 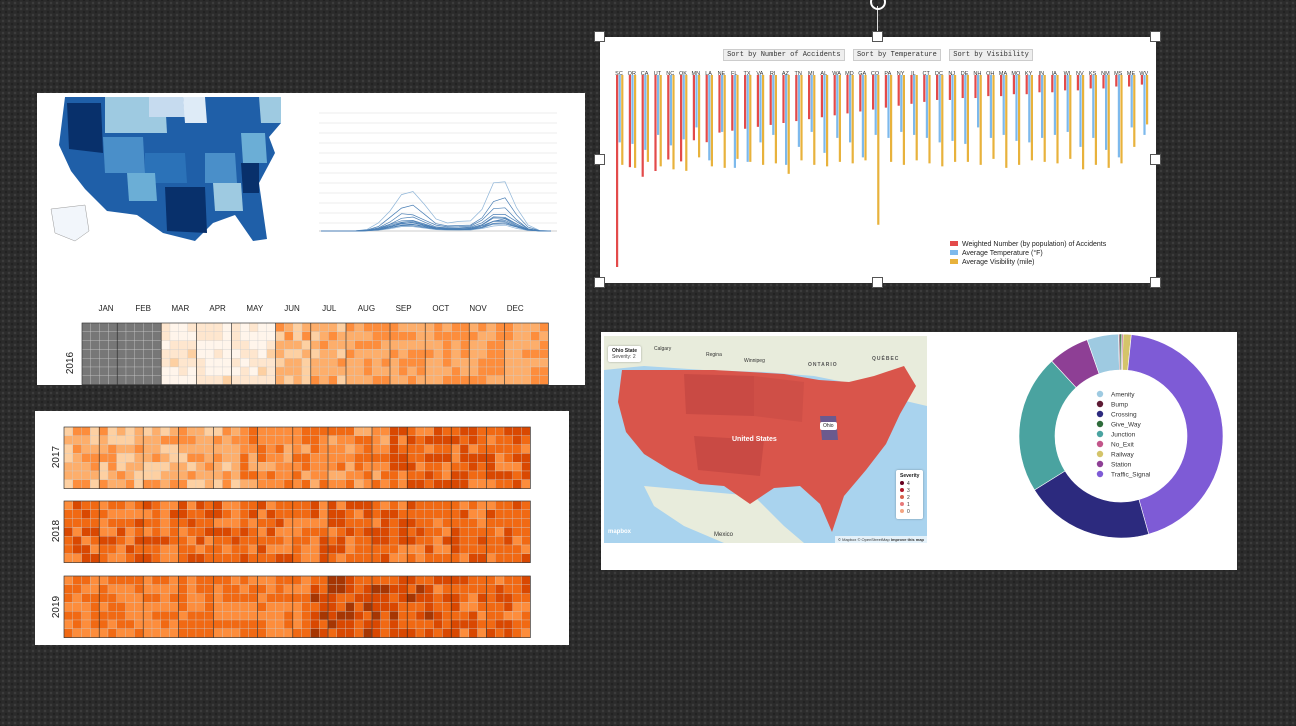 I want to click on resize-handle-e, so click(x=1155, y=159).